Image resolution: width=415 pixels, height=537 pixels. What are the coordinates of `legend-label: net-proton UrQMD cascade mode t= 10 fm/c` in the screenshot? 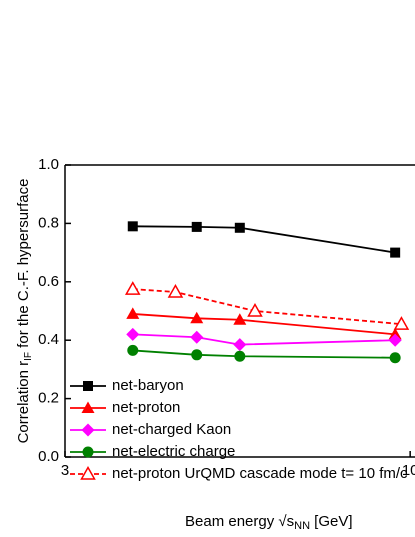 It's located at (260, 473).